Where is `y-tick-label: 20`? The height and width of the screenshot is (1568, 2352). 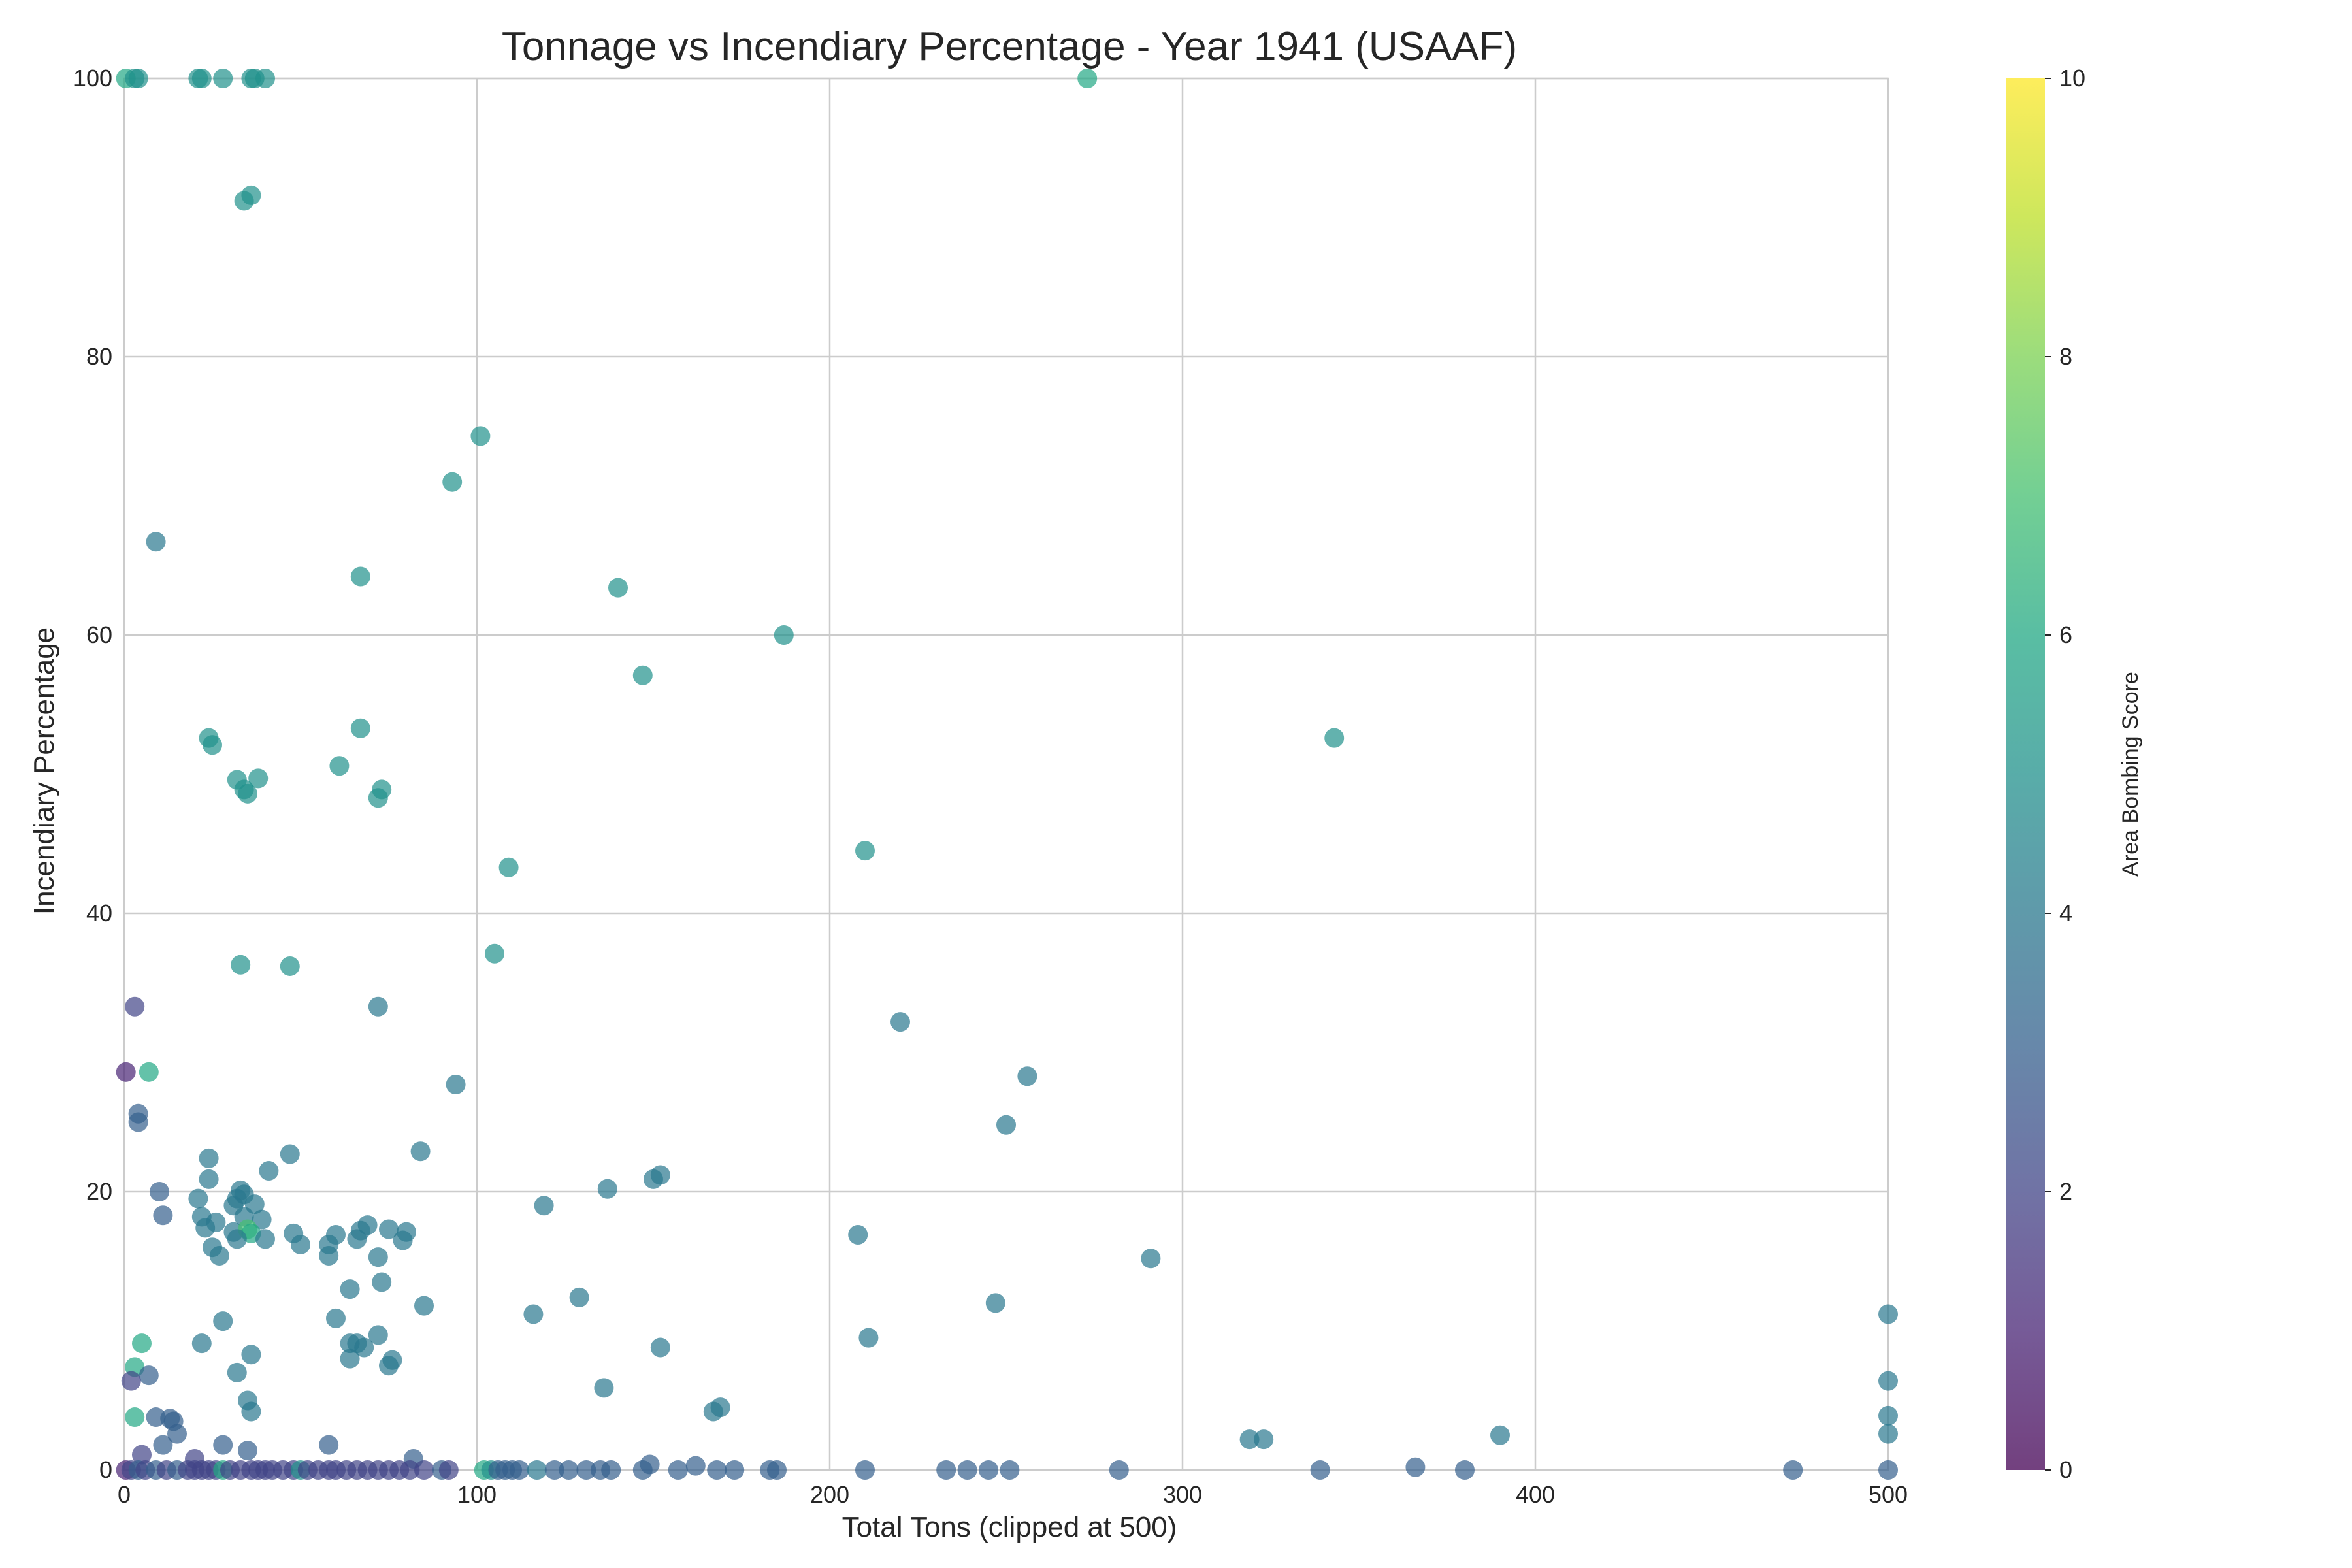 y-tick-label: 20 is located at coordinates (99, 1191).